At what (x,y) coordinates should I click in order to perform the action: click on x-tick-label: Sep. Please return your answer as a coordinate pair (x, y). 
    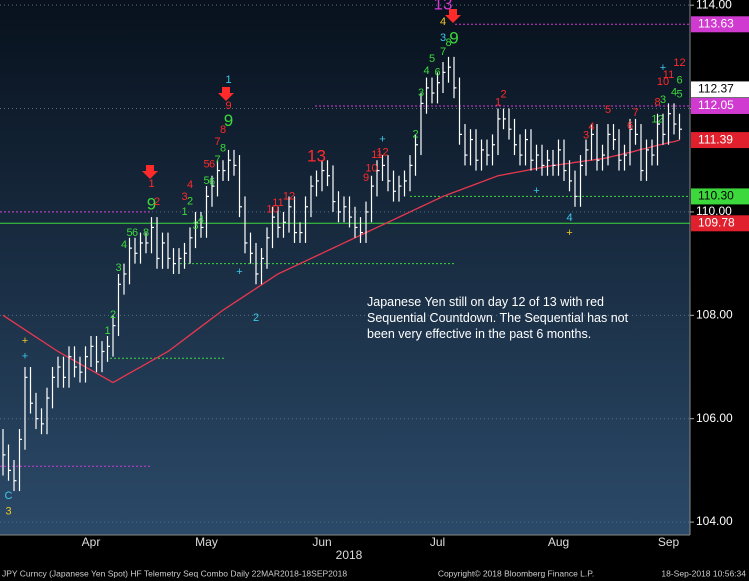
    Looking at the image, I should click on (669, 542).